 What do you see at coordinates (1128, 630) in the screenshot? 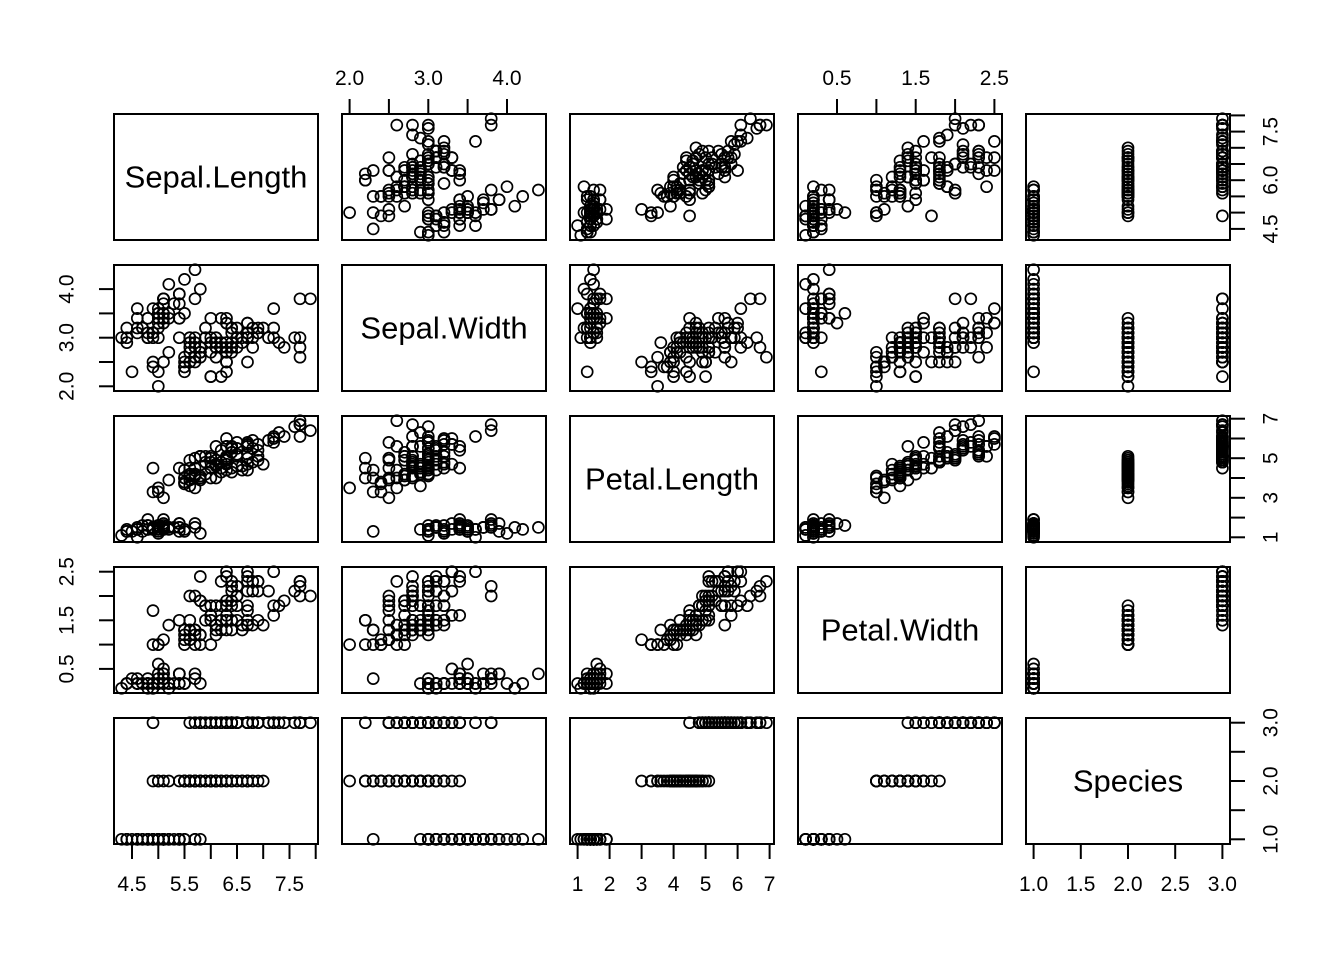
I see `panel-Petal.Width-vs-Species` at bounding box center [1128, 630].